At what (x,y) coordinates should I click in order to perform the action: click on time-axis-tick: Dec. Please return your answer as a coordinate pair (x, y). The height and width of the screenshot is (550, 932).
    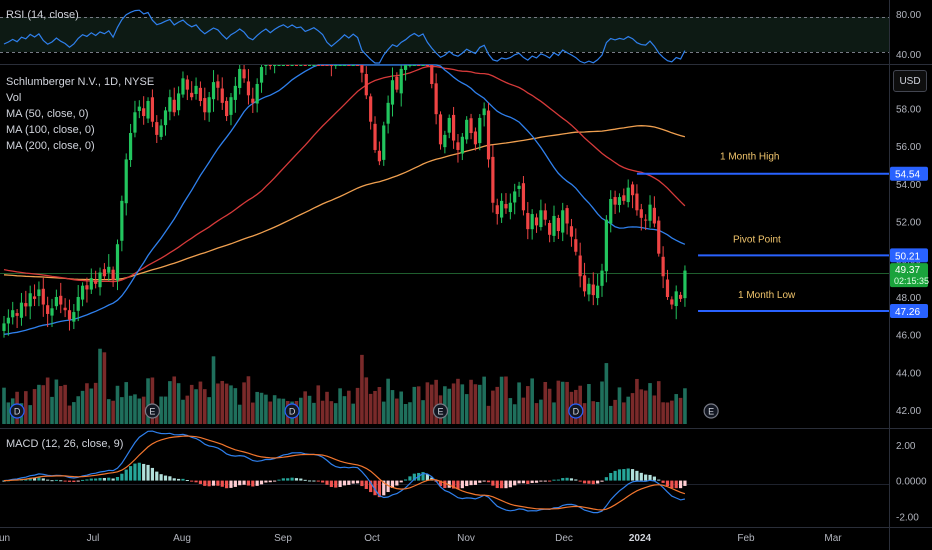
    Looking at the image, I should click on (564, 538).